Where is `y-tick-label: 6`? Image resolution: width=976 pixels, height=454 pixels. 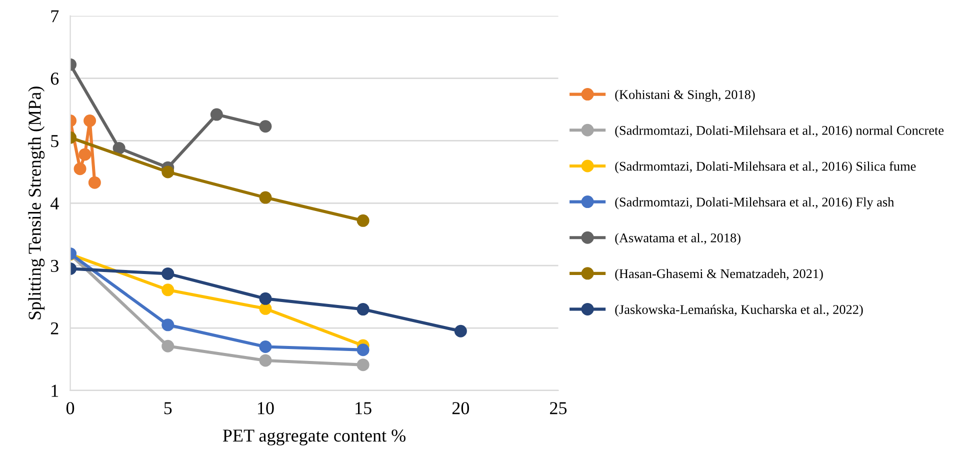 y-tick-label: 6 is located at coordinates (54, 78).